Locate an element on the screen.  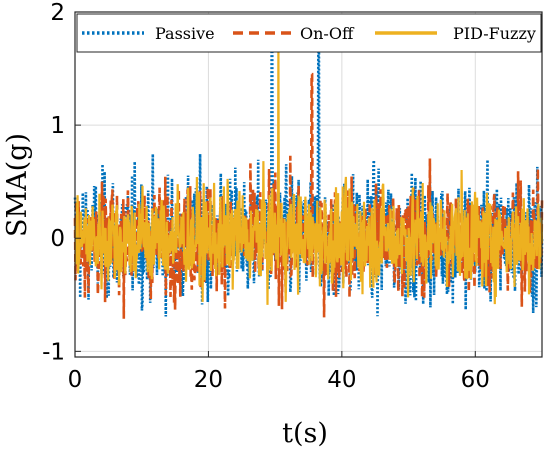
y-tick-label: -1 is located at coordinates (53, 352).